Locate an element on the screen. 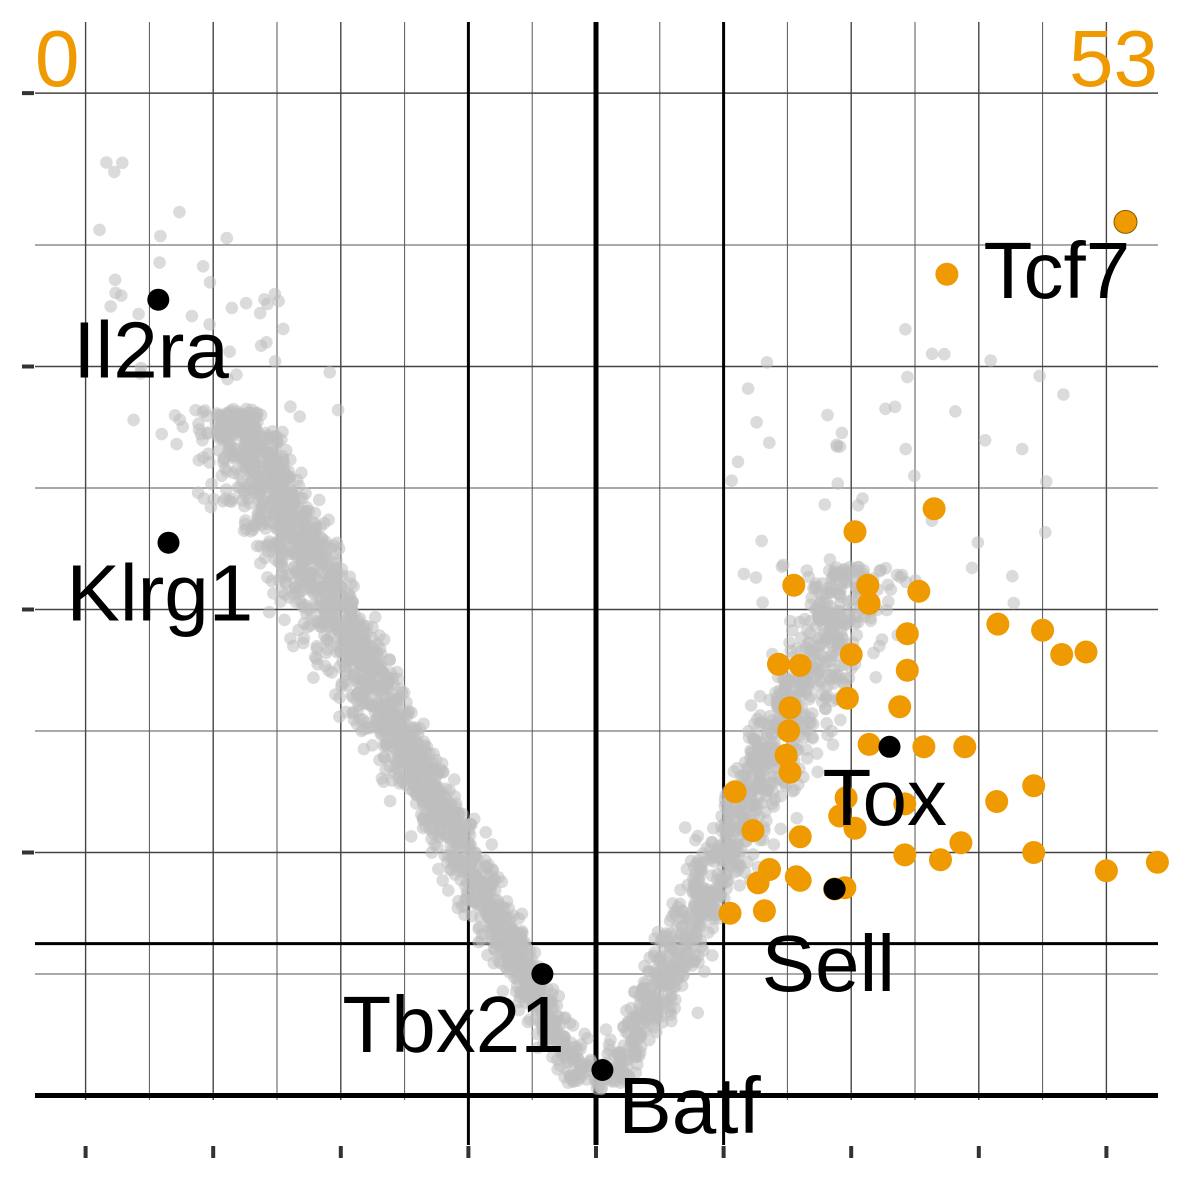 This screenshot has width=1181, height=1181. gene-label-klrg1: Klrg1 is located at coordinates (160, 593).